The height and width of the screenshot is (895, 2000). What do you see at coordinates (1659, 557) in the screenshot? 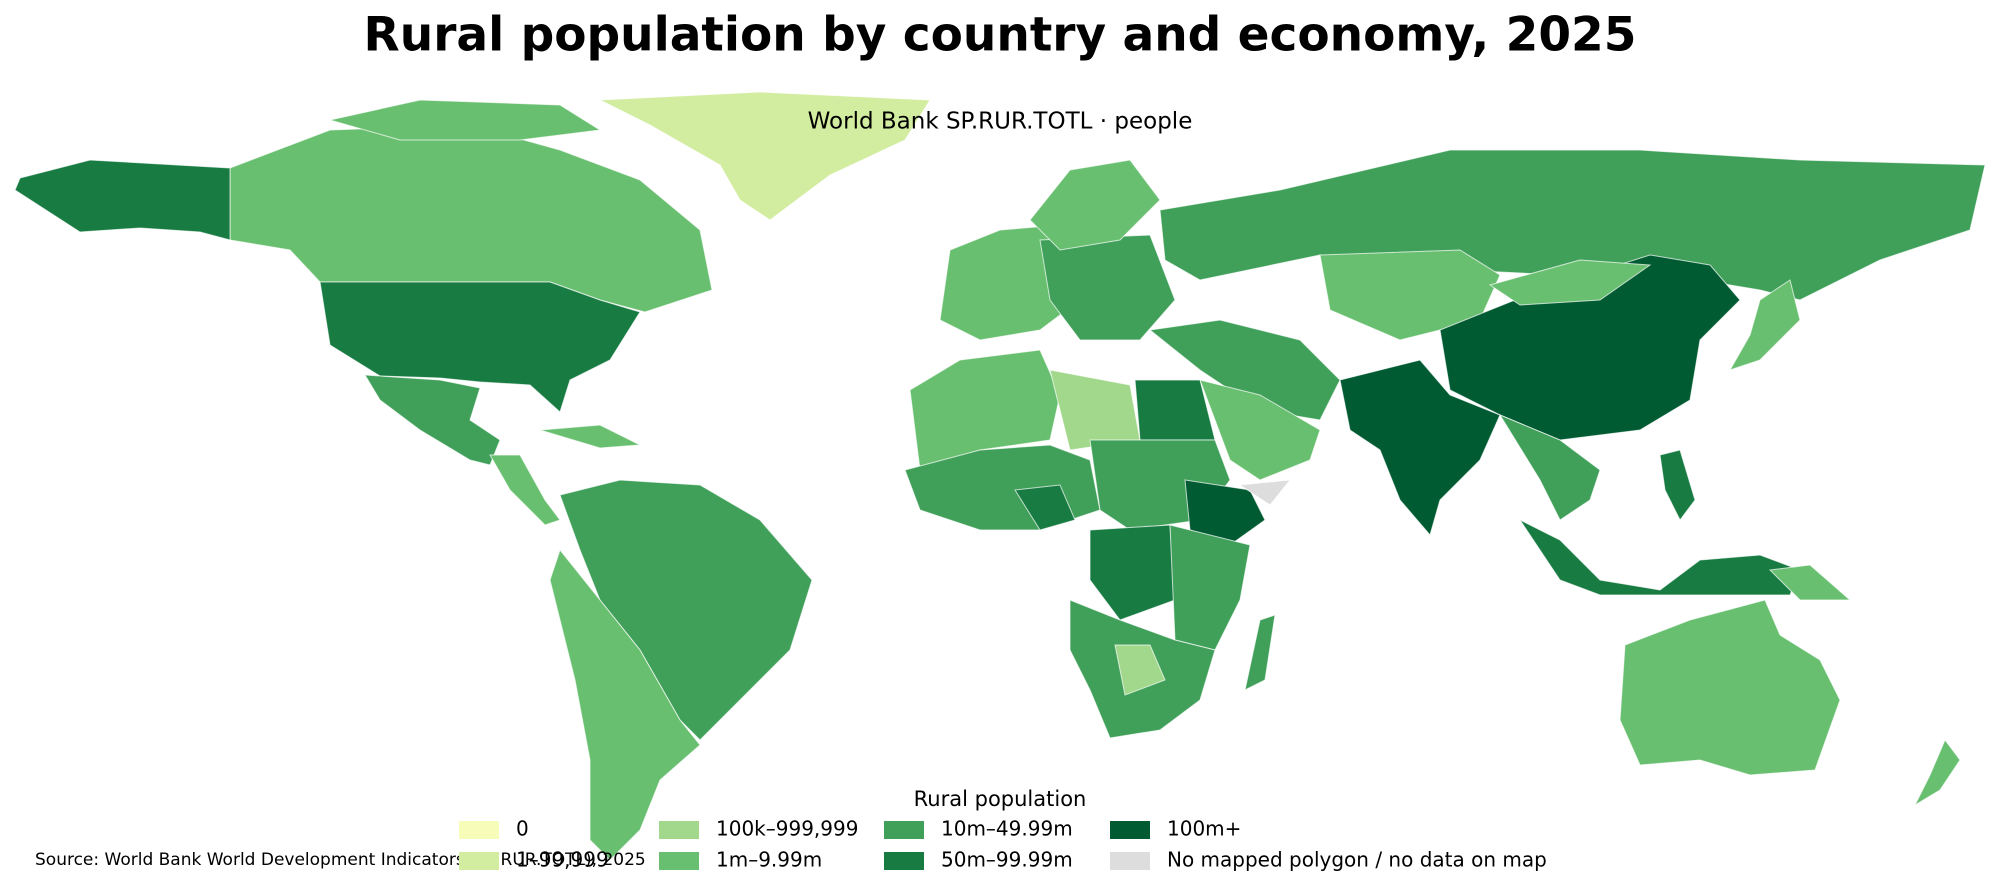
I see `indonesia` at bounding box center [1659, 557].